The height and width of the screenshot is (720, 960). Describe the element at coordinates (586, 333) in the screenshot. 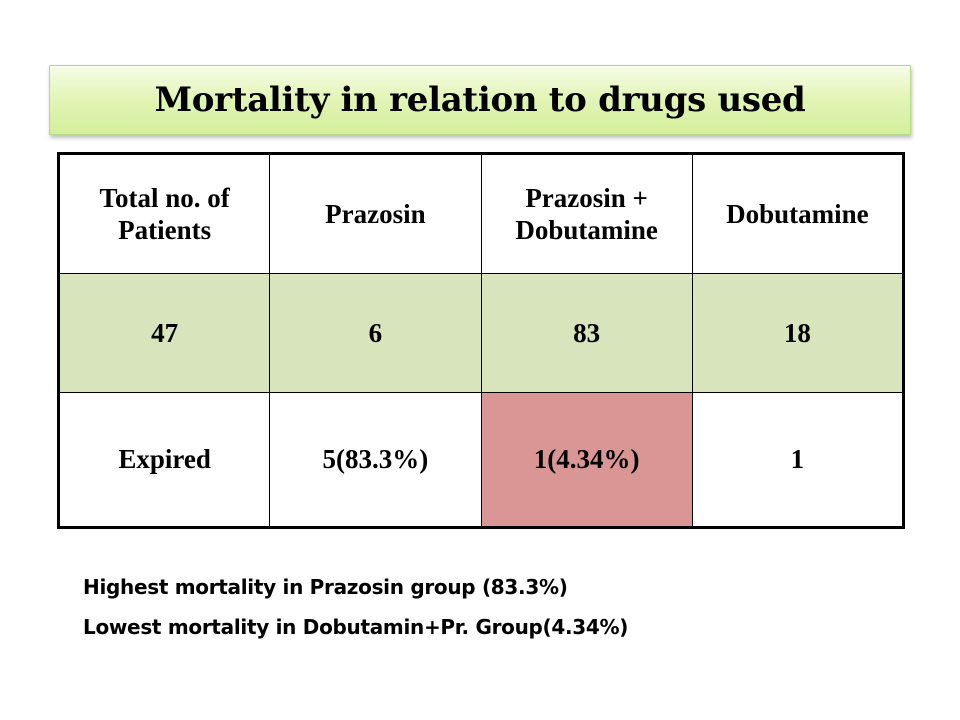

I see `count-prazosin-dobutamine: 83` at that location.